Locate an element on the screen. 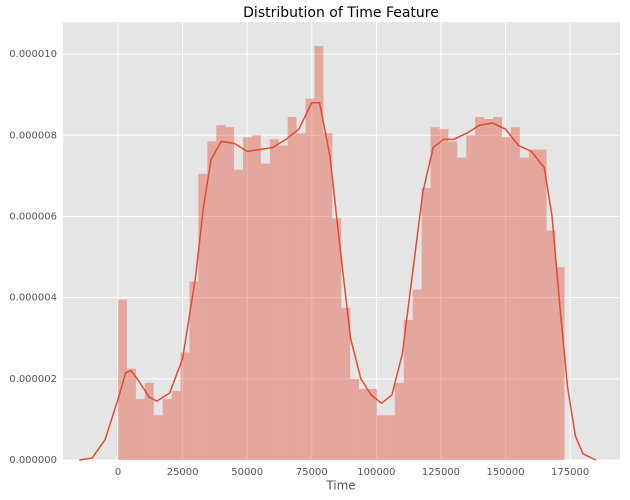 The image size is (630, 500). y-tick-label: 0.000004 is located at coordinates (33, 298).